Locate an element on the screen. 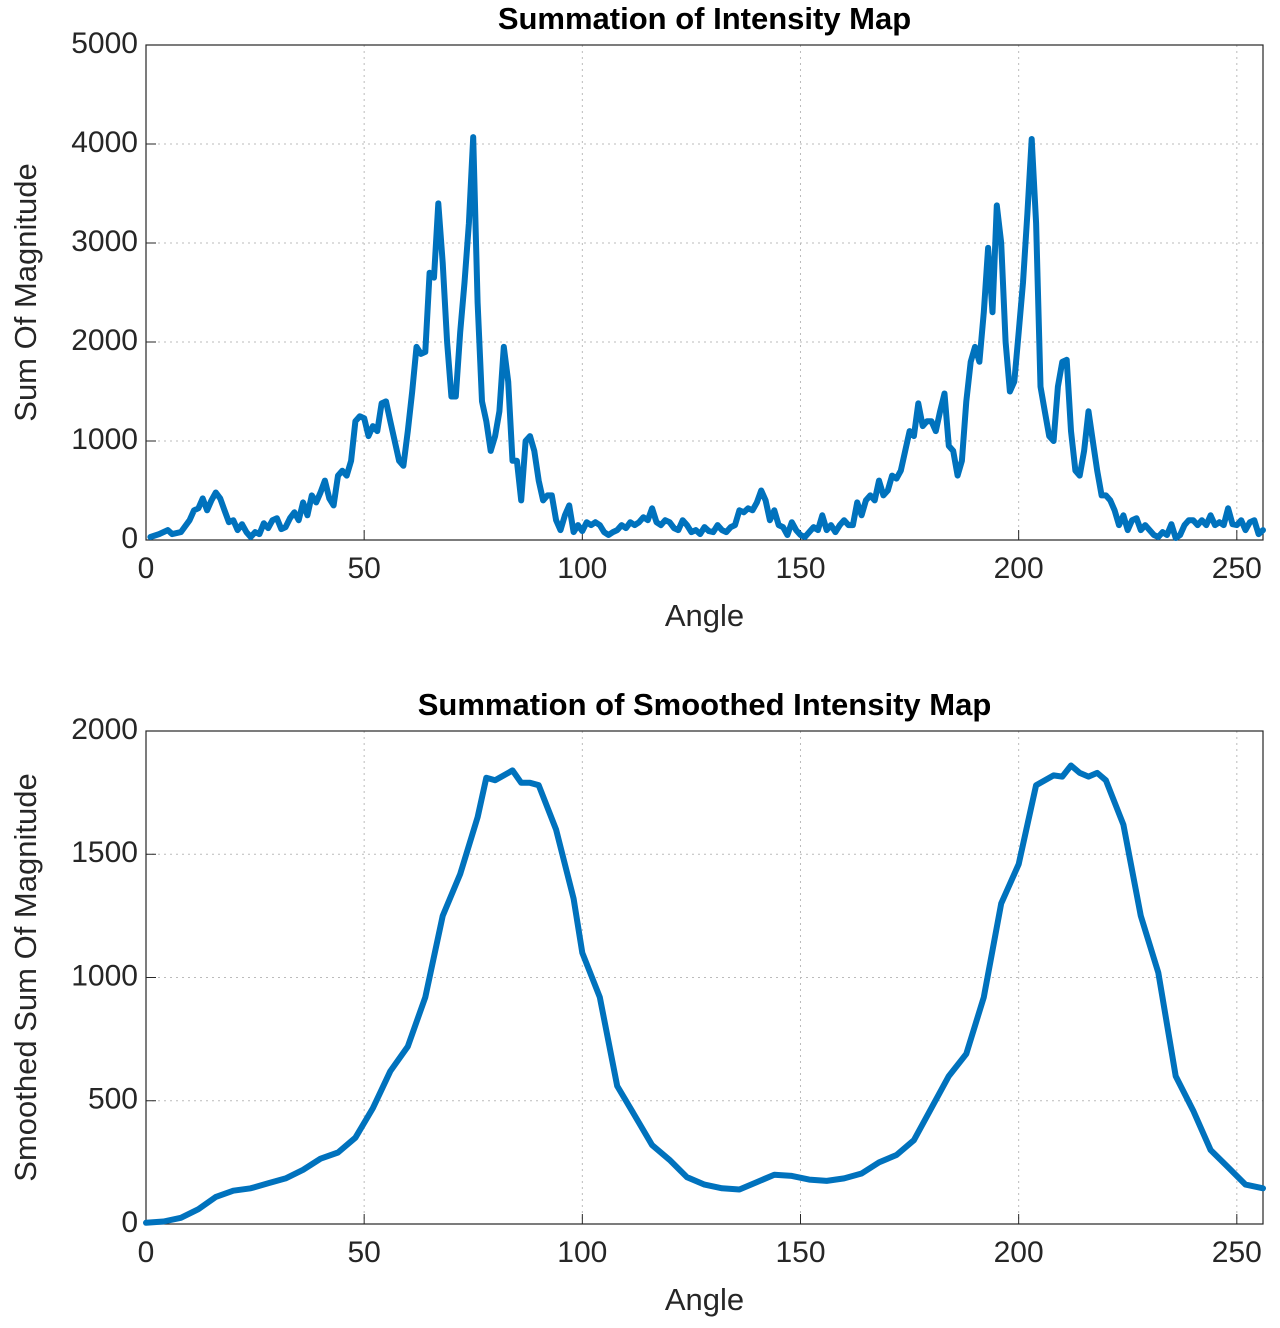  y-axis-label: Sum Of Magnitude is located at coordinates (25, 292).